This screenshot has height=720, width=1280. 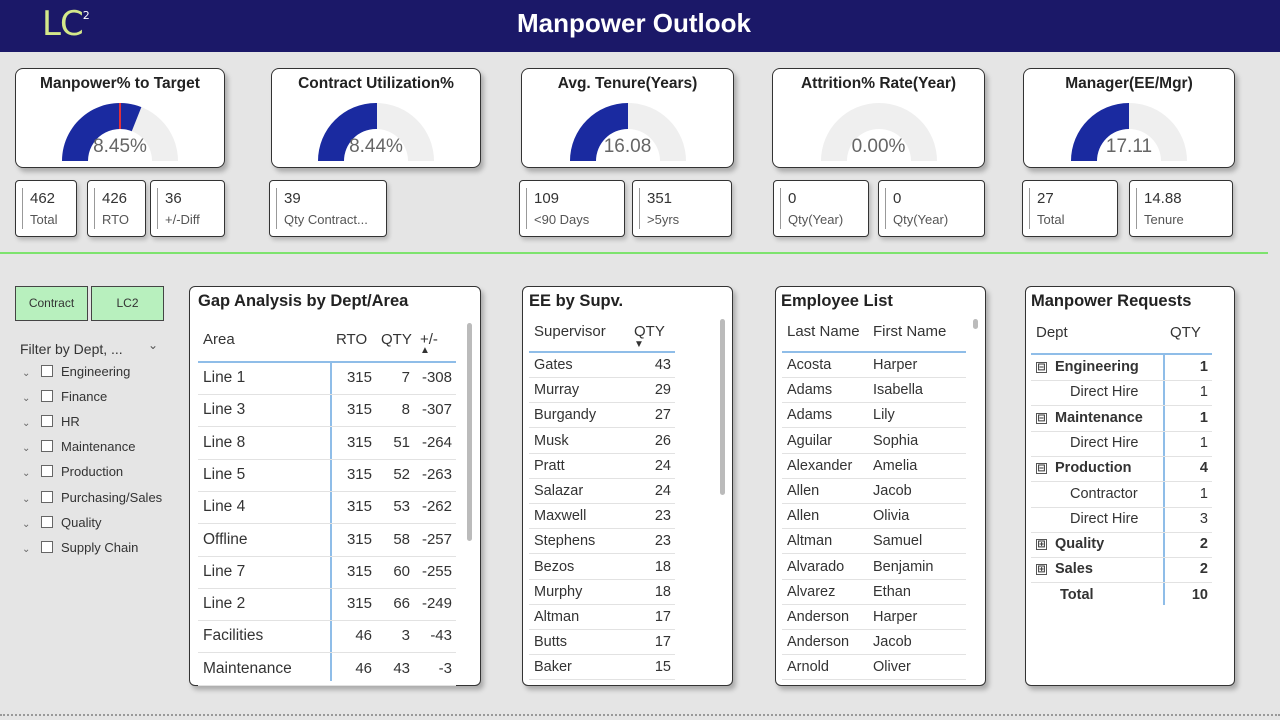 I want to click on stat-label: +/-Diff, so click(x=182, y=219).